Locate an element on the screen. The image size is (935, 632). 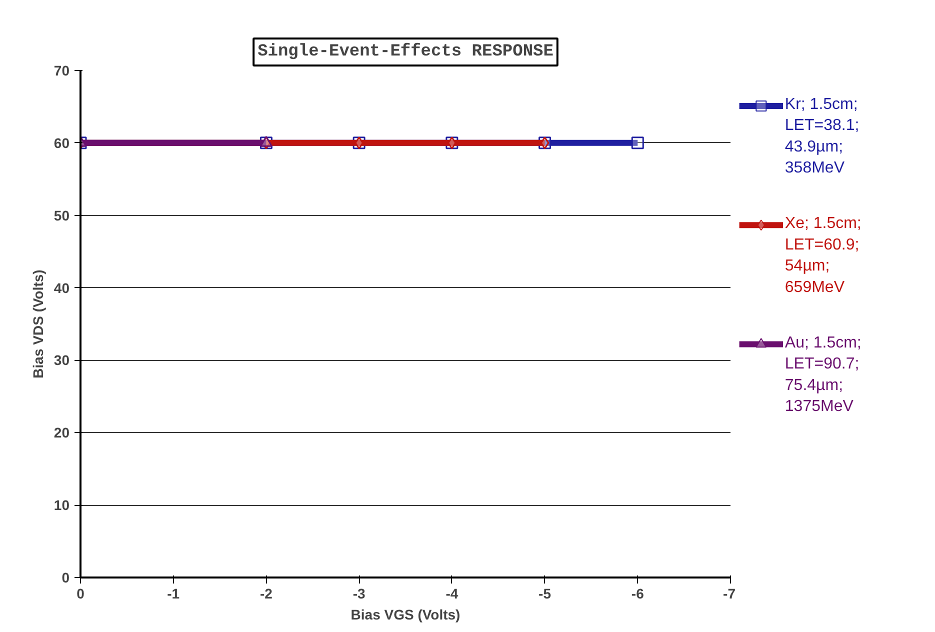
y-tick-label: 20 is located at coordinates (62, 432).